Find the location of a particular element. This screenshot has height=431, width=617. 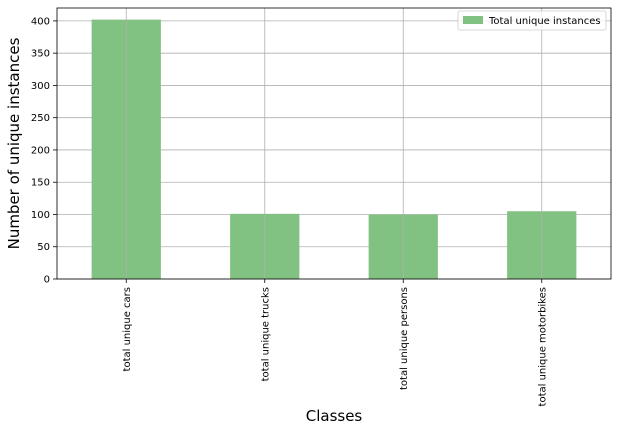

legend-swatch is located at coordinates (473, 20).